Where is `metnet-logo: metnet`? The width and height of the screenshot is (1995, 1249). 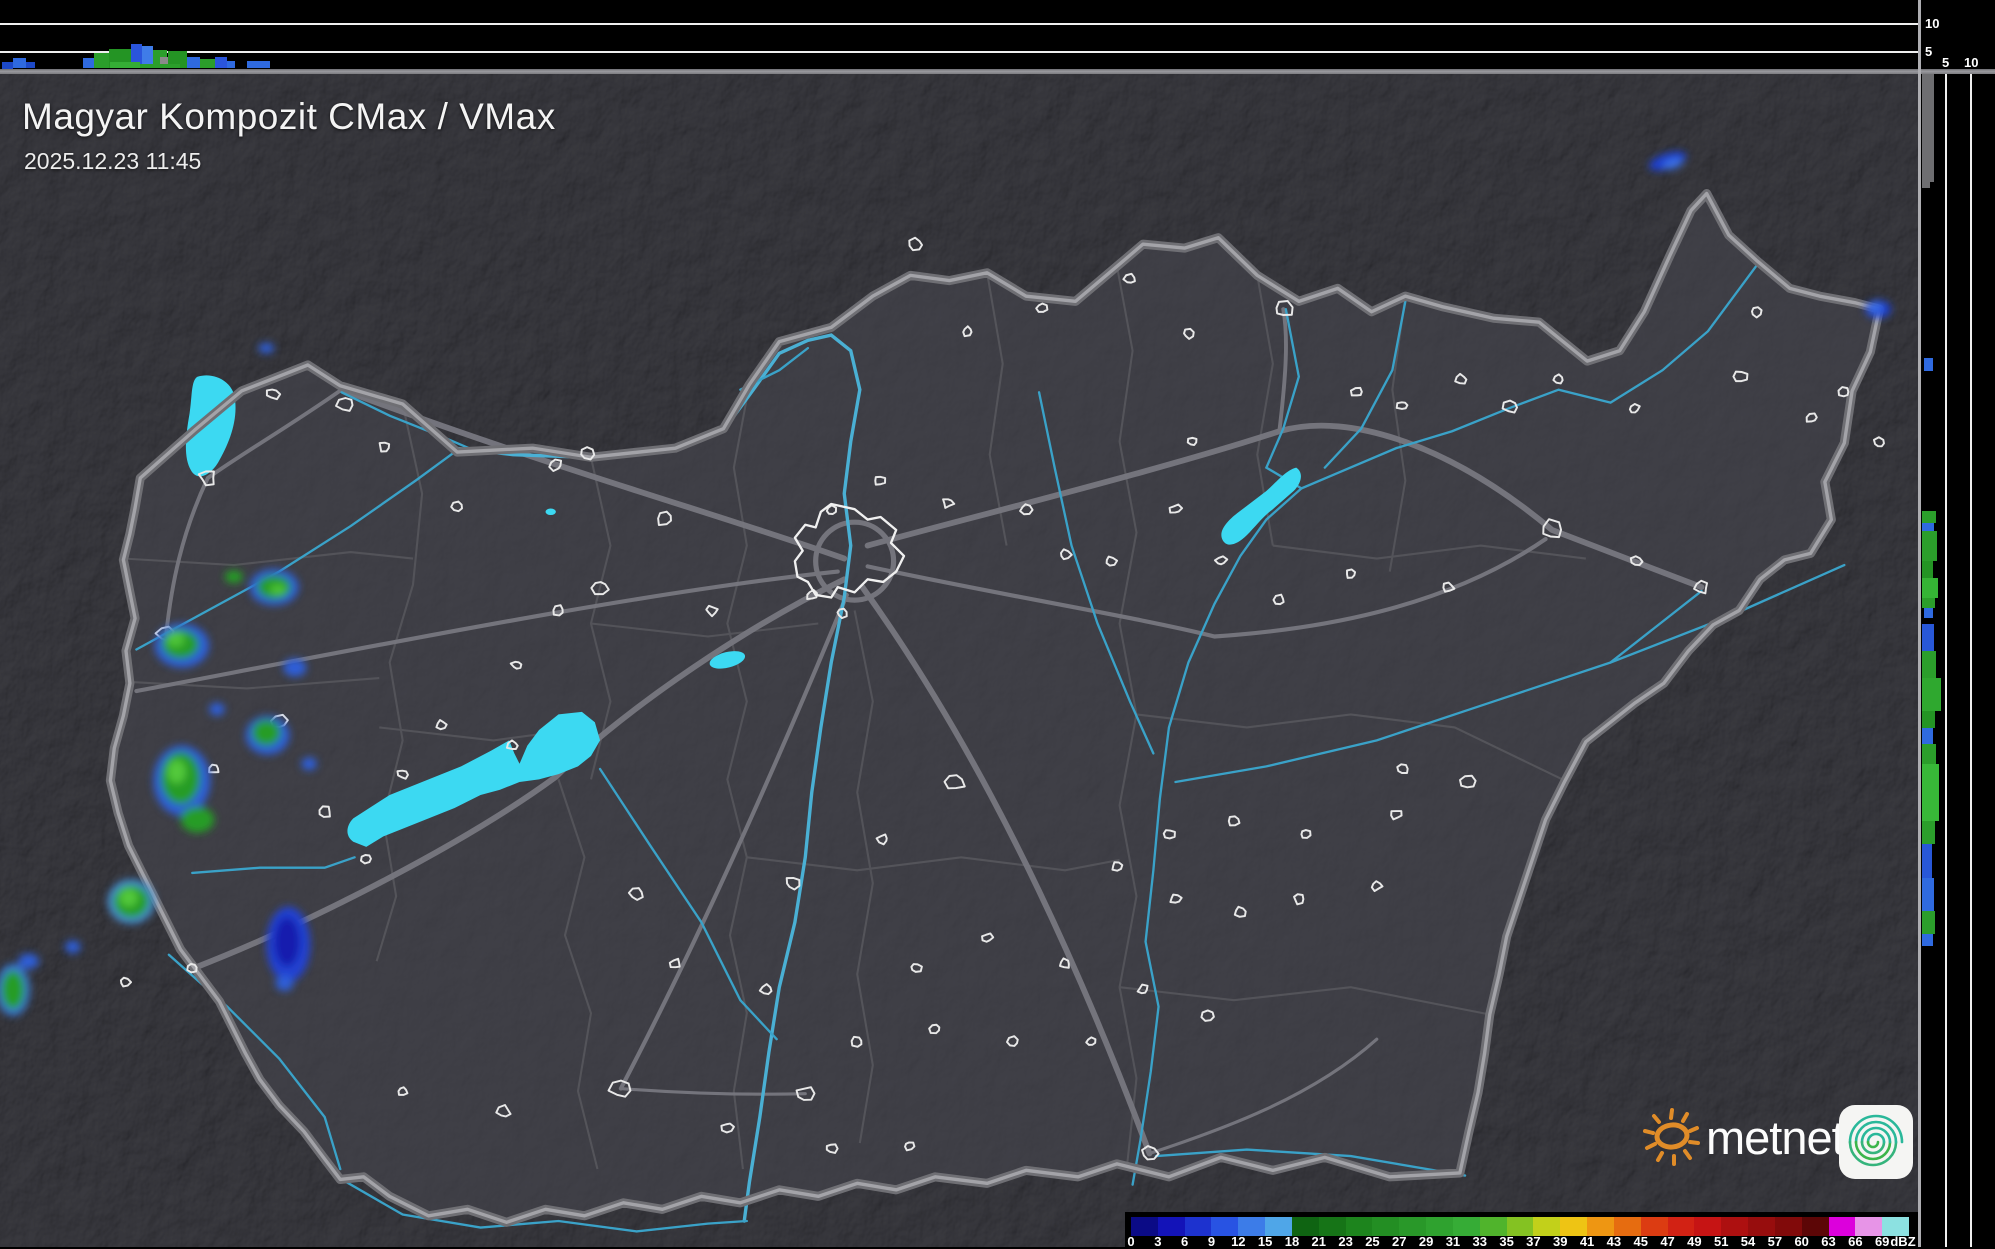 metnet-logo: metnet is located at coordinates (1785, 1142).